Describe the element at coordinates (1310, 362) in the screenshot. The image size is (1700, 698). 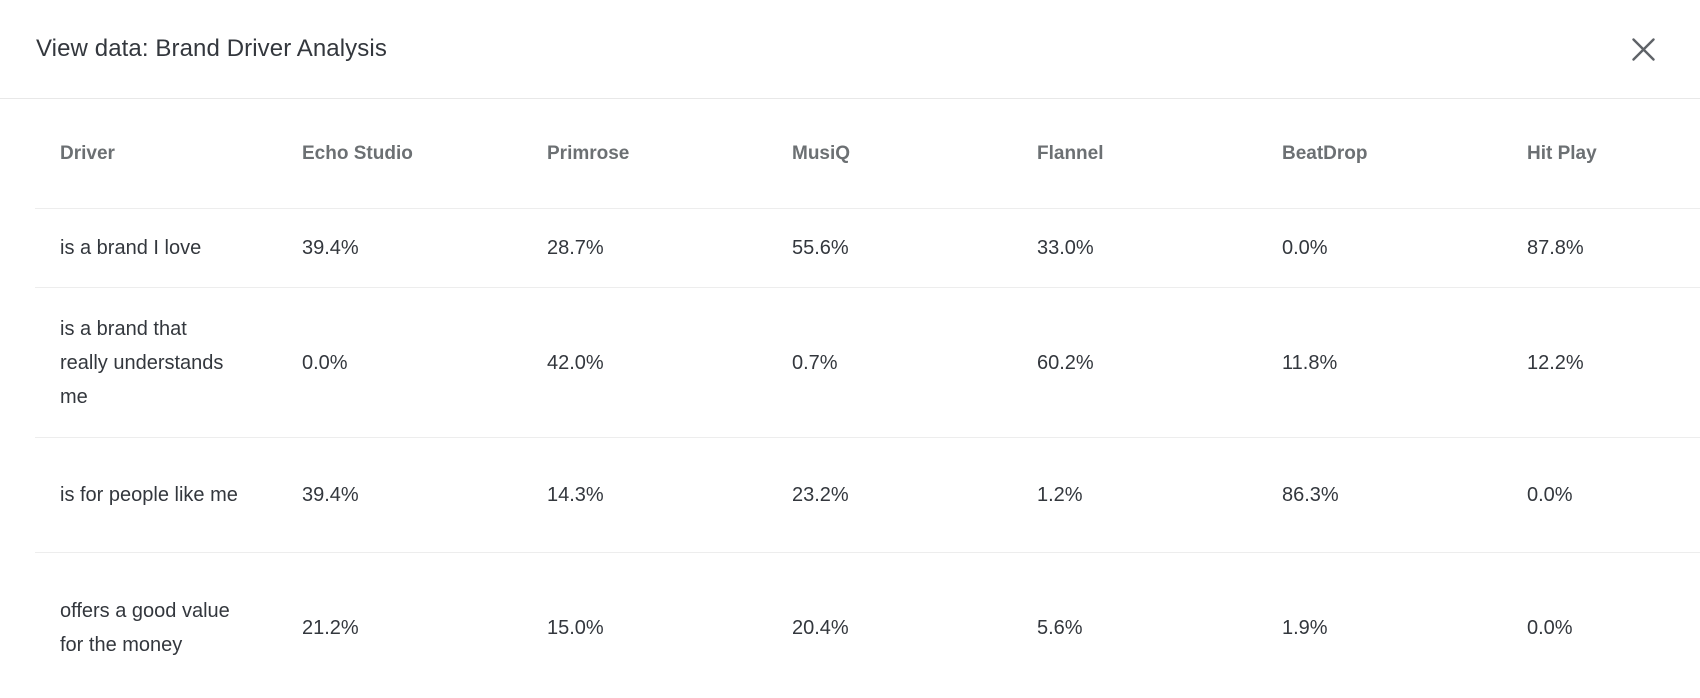
I see `table-cell: 11.8%` at that location.